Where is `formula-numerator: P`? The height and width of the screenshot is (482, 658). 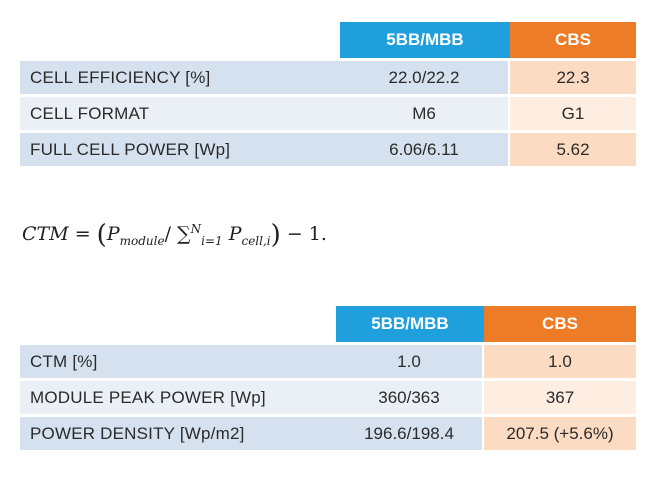
formula-numerator: P is located at coordinates (113, 234).